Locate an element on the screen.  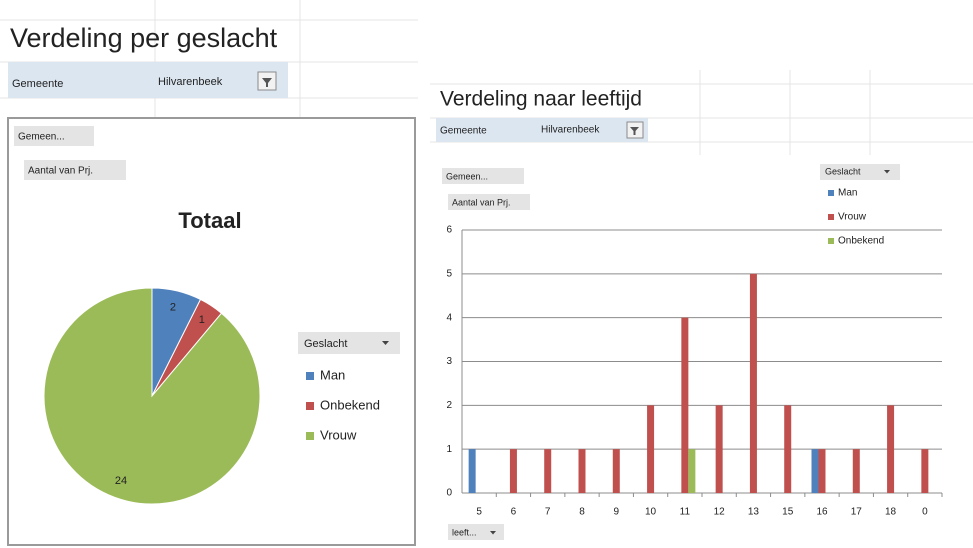
x-tick-label: 15 is located at coordinates (788, 512).